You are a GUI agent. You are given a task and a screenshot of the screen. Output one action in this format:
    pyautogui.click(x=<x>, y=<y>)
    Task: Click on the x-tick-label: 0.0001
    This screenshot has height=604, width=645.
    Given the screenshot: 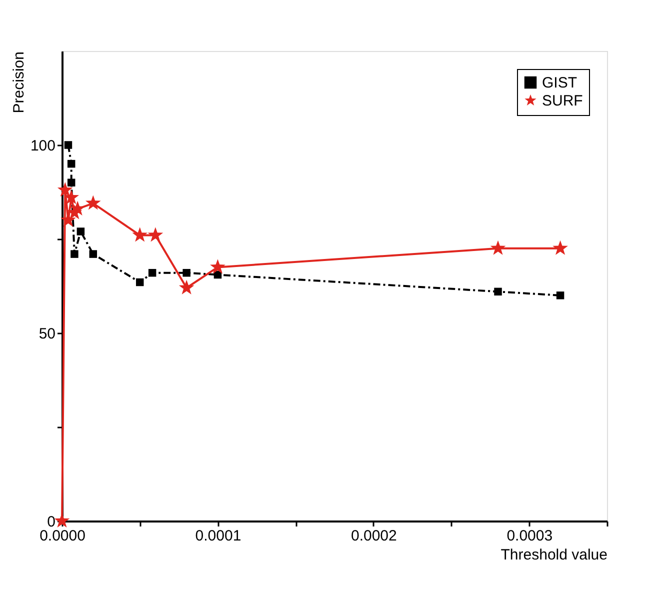 What is the action you would take?
    pyautogui.click(x=218, y=536)
    